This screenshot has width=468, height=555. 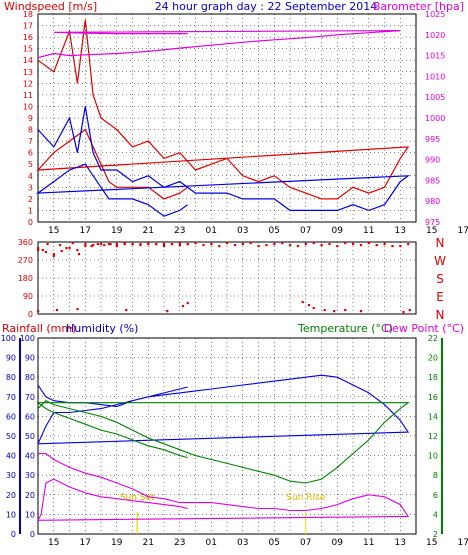 I want to click on left-tick-label: 13, so click(x=28, y=72).